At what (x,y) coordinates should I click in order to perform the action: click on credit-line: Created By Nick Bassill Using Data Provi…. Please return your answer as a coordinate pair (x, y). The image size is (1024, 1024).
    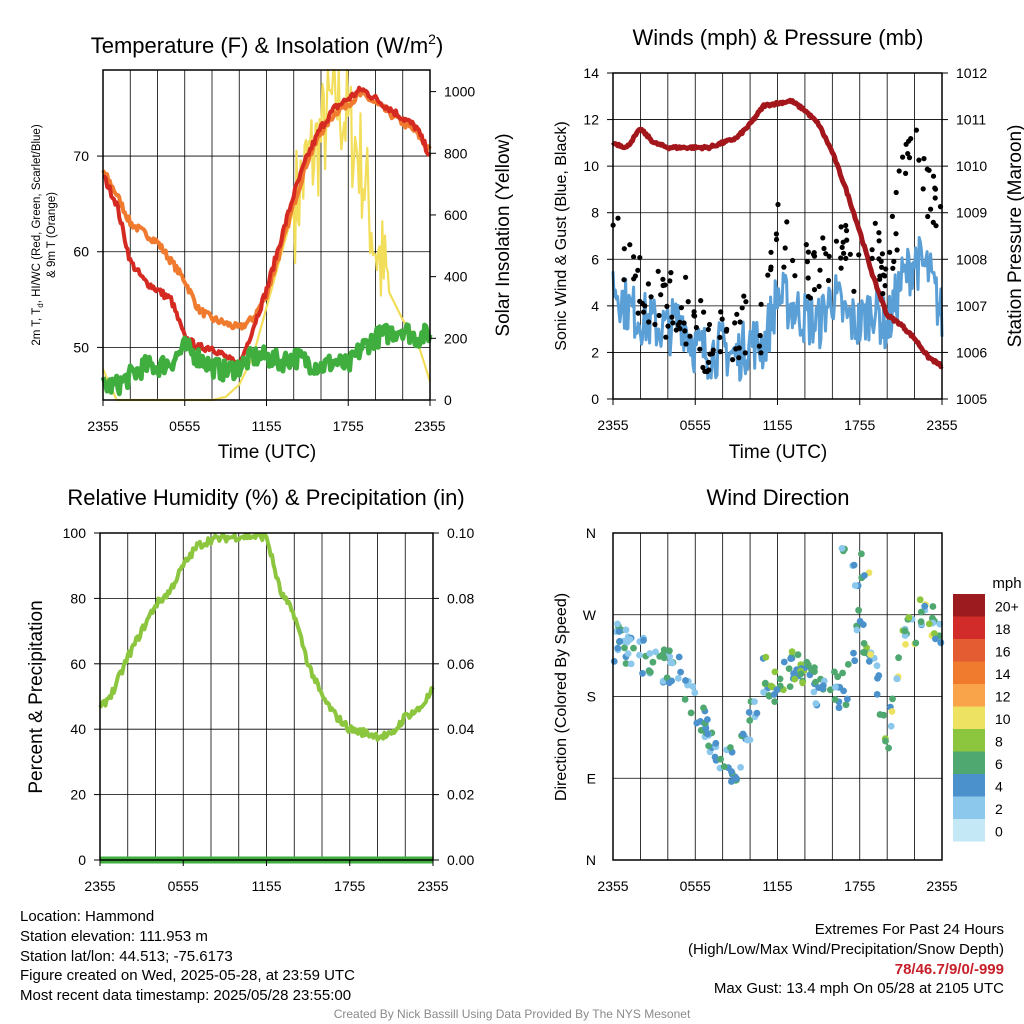
    Looking at the image, I should click on (512, 1014).